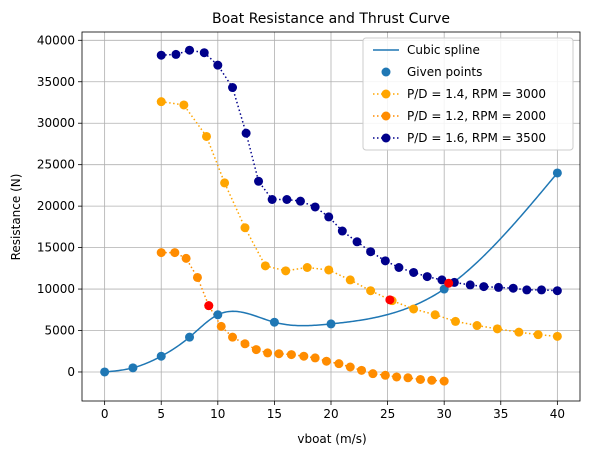  What do you see at coordinates (476, 94) in the screenshot?
I see `legend-label-series-0: P/D = 1.4, RPM = 3000` at bounding box center [476, 94].